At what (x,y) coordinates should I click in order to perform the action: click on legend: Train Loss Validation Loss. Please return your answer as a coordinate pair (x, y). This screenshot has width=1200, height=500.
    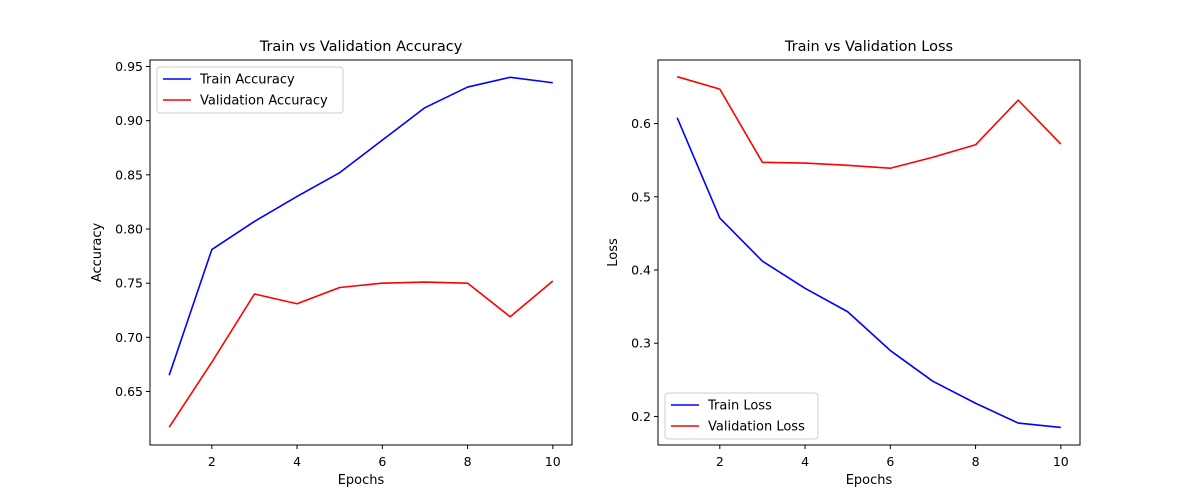
    Looking at the image, I should click on (741, 416).